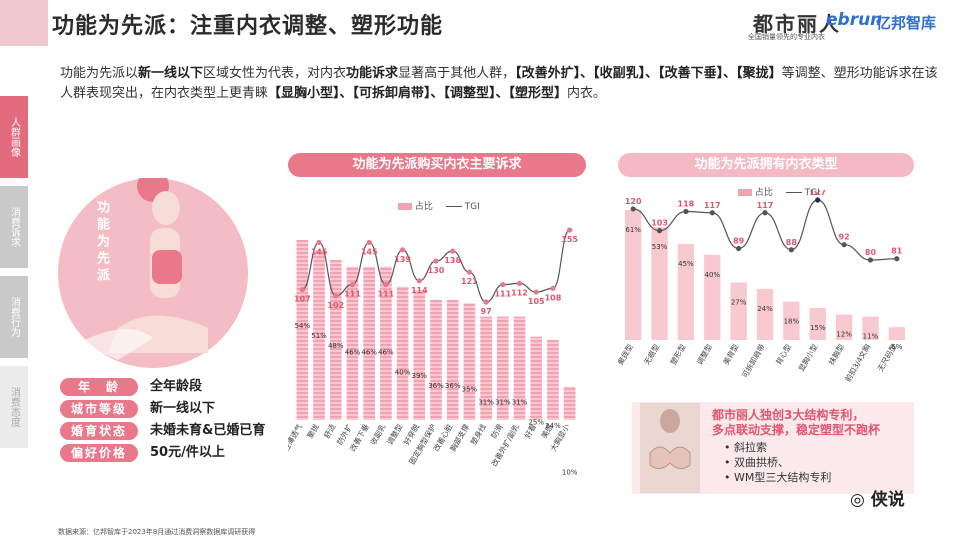  Describe the element at coordinates (486, 311) in the screenshot. I see `tgi-point-label: 97` at that location.